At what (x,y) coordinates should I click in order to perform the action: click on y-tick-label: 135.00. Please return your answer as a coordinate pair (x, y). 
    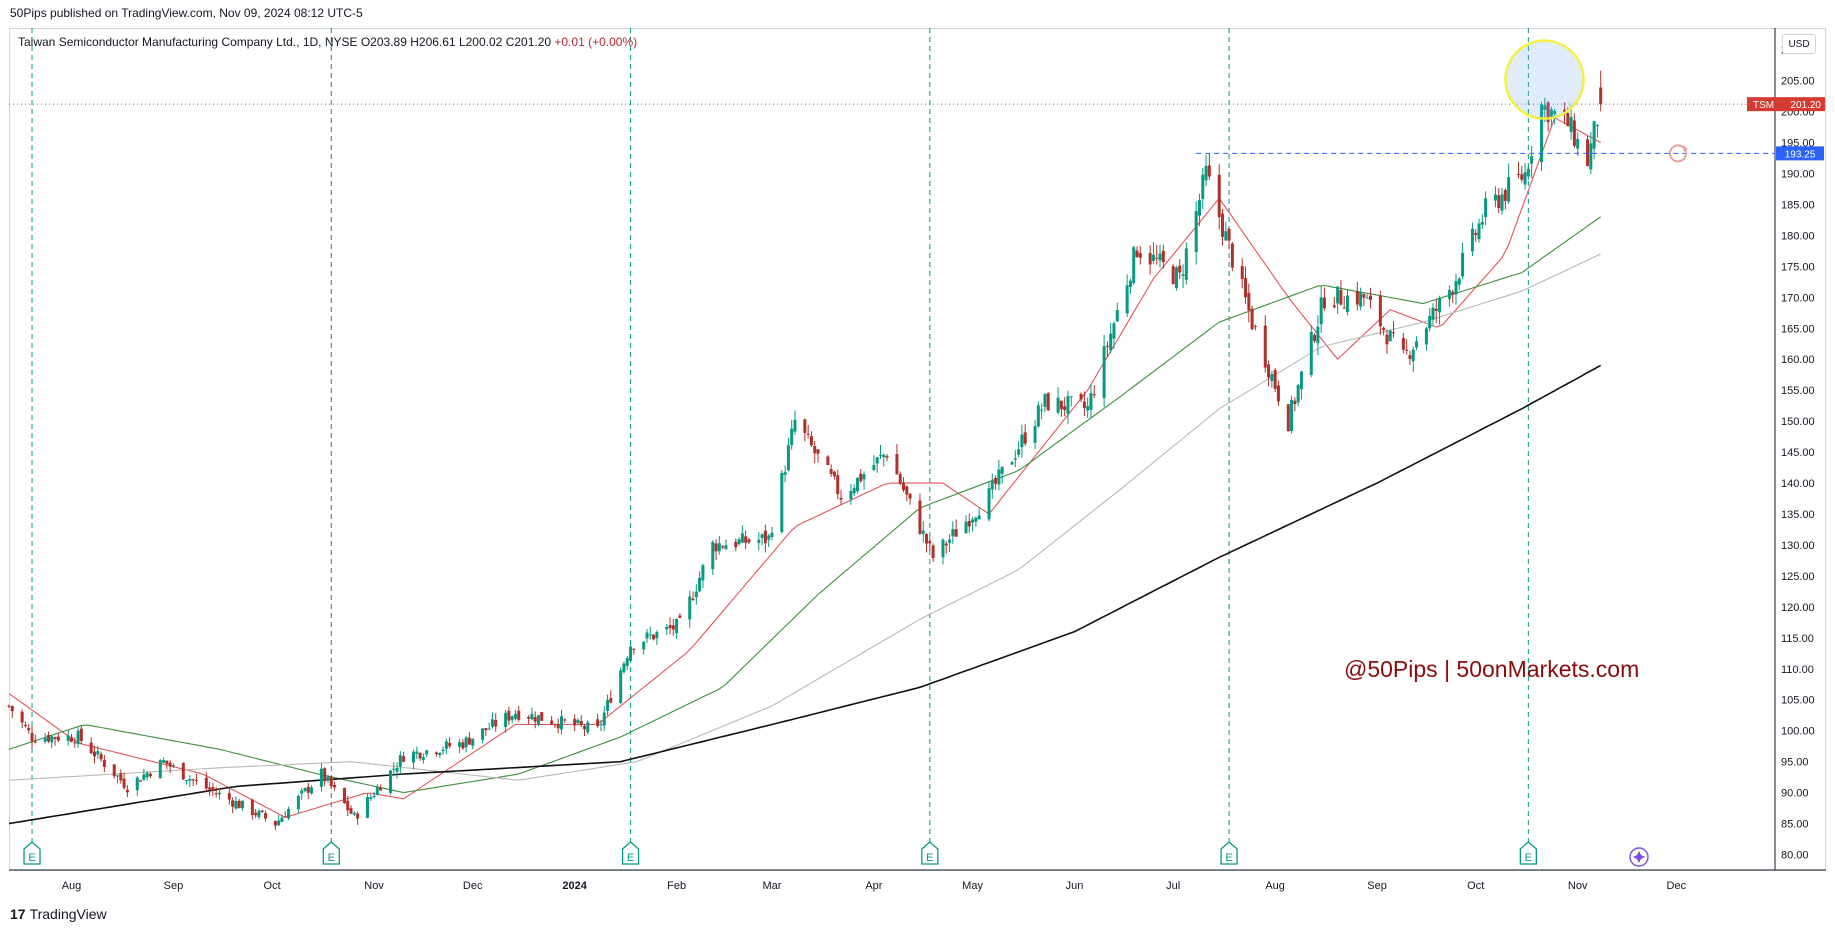
    Looking at the image, I should click on (1798, 515).